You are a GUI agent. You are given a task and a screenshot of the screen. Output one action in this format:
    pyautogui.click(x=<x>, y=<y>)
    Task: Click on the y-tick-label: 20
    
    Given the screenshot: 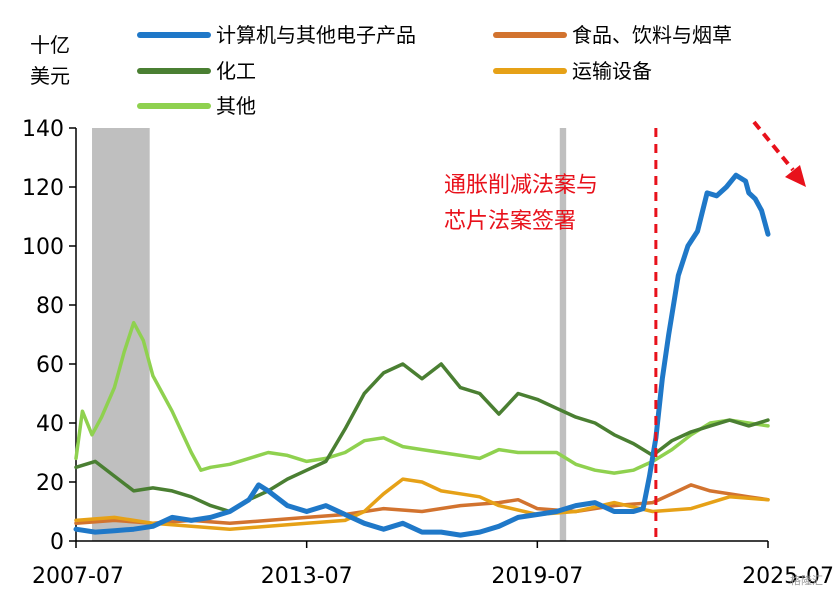 What is the action you would take?
    pyautogui.click(x=50, y=483)
    